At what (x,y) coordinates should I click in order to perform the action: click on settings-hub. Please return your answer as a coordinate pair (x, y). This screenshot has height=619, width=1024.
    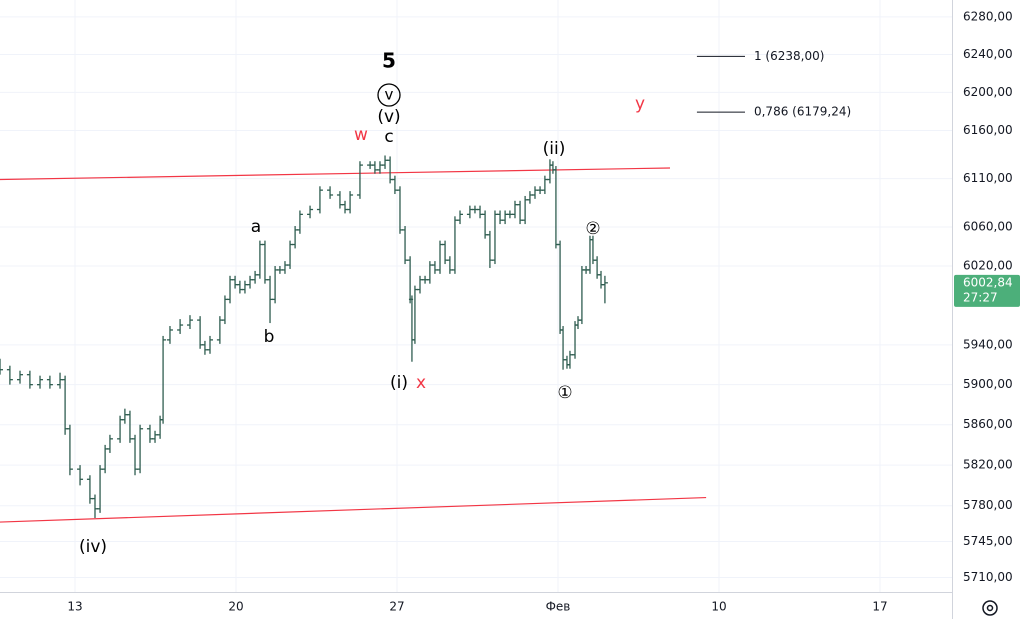
    Looking at the image, I should click on (990, 608).